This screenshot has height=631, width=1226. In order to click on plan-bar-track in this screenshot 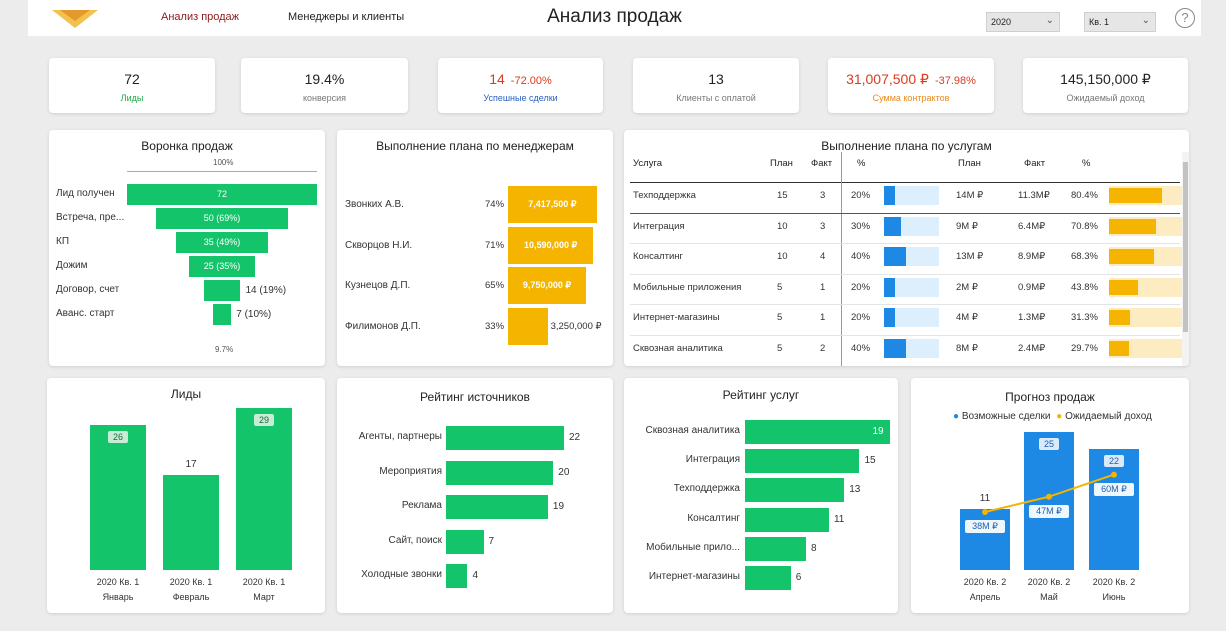, I will do `click(911, 317)`.